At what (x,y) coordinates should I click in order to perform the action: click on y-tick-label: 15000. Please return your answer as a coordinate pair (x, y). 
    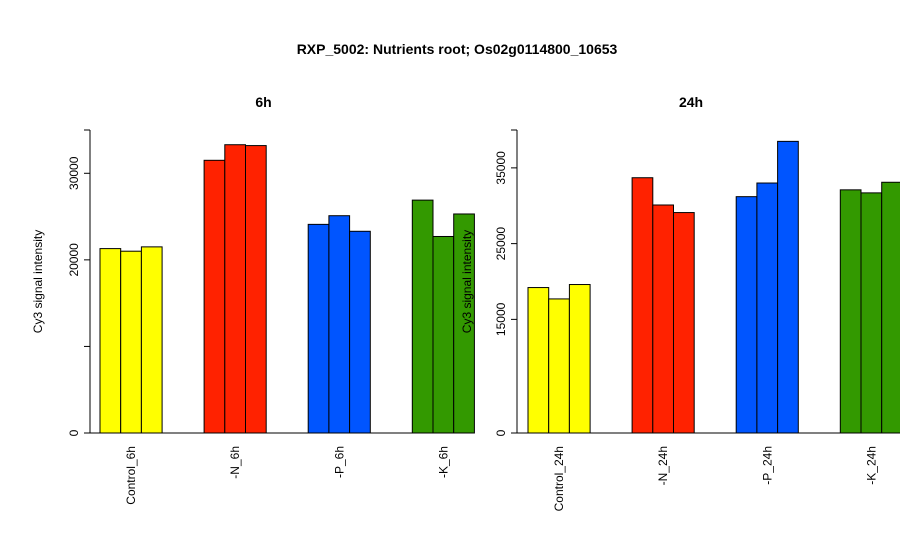
    Looking at the image, I should click on (501, 319).